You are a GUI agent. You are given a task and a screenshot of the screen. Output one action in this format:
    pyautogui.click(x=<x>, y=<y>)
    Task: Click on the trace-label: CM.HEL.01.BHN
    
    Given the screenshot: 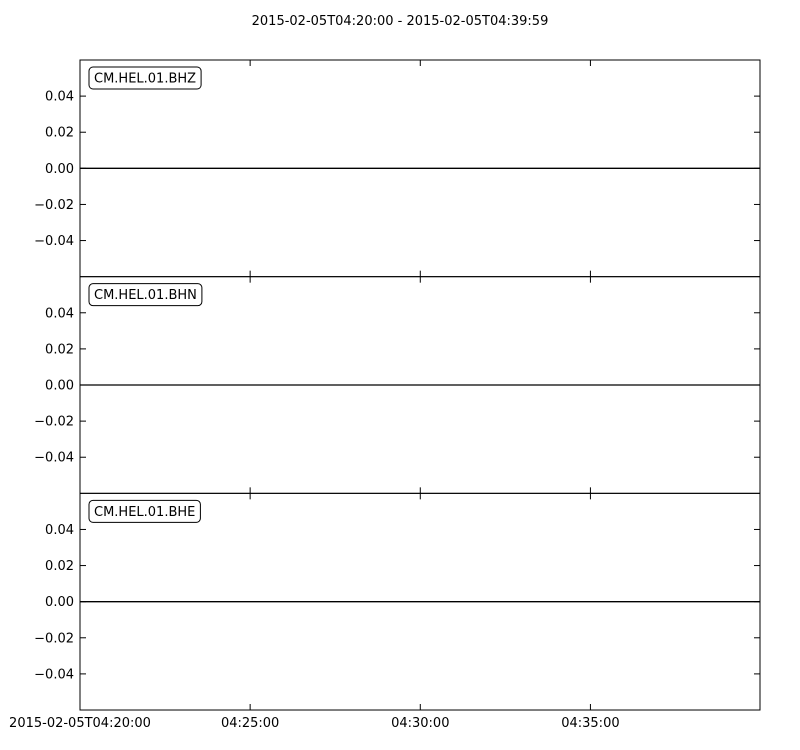 What is the action you would take?
    pyautogui.click(x=145, y=295)
    